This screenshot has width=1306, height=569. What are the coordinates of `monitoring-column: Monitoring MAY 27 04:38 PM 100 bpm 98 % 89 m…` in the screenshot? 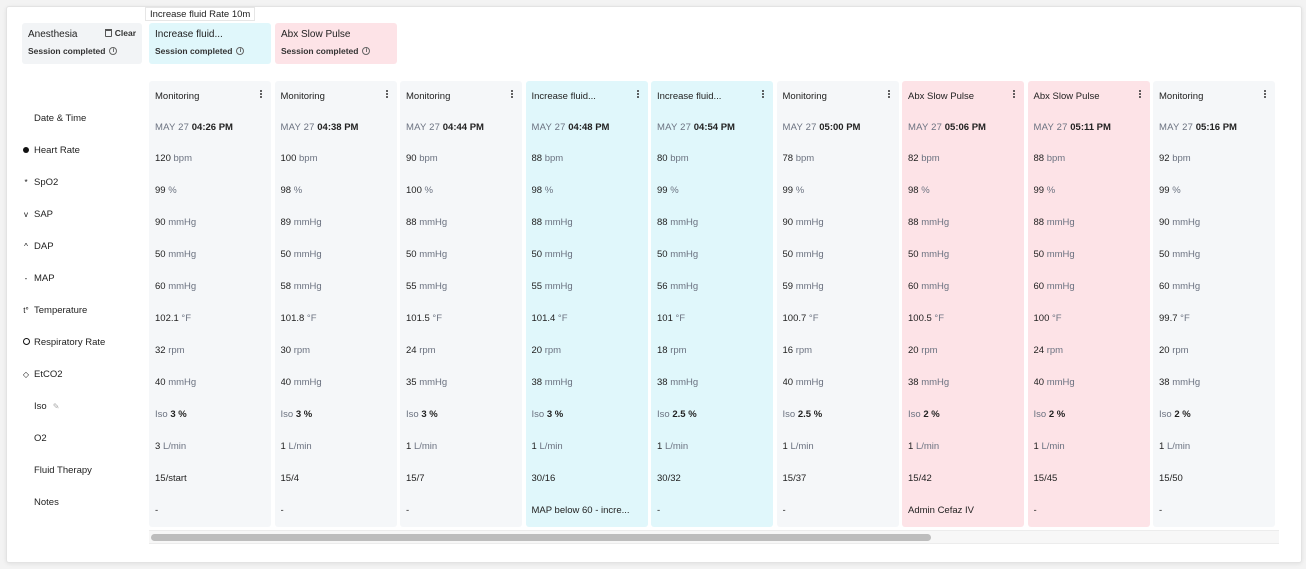 It's located at (335, 304).